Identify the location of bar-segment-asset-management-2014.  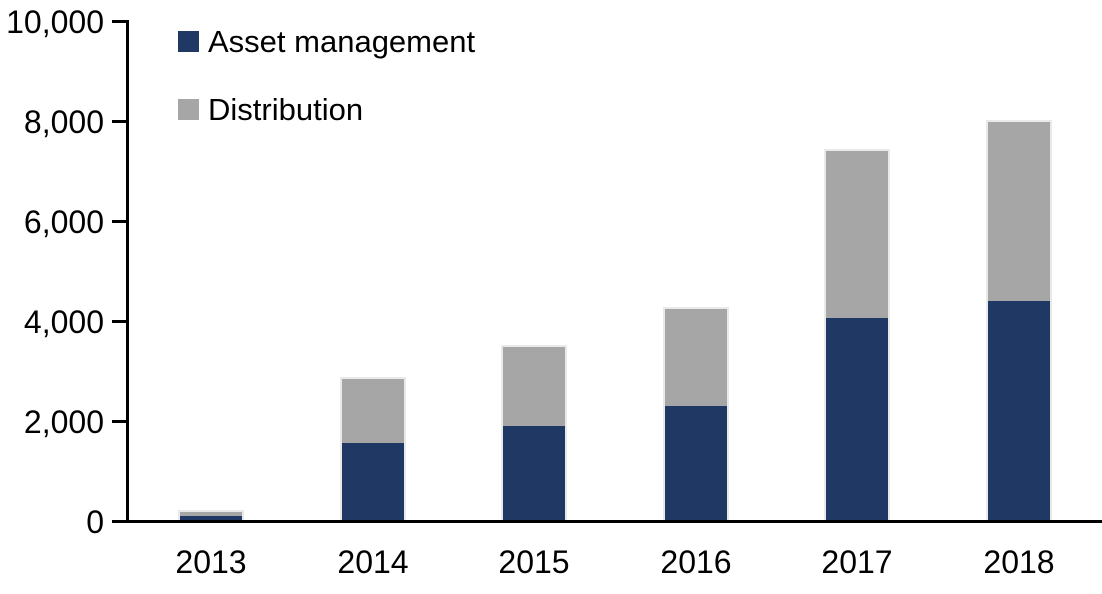
(373, 481).